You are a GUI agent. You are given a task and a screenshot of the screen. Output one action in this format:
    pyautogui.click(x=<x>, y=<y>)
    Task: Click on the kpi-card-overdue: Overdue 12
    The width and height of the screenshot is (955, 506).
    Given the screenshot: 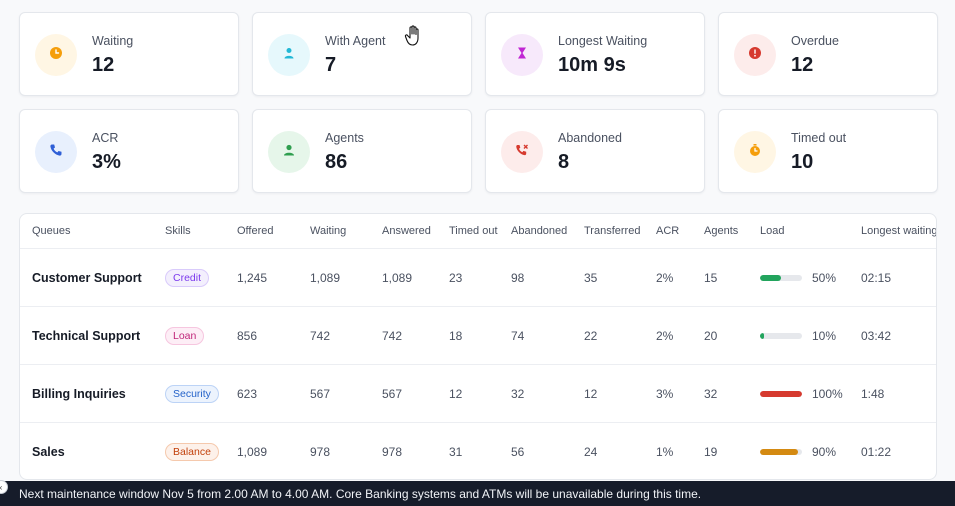 What is the action you would take?
    pyautogui.click(x=828, y=54)
    